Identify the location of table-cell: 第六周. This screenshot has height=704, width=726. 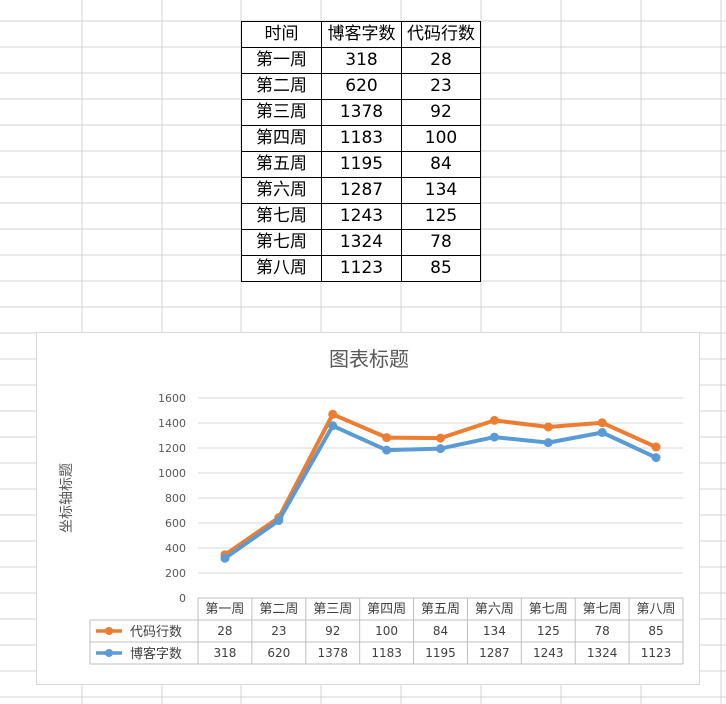
(281, 190).